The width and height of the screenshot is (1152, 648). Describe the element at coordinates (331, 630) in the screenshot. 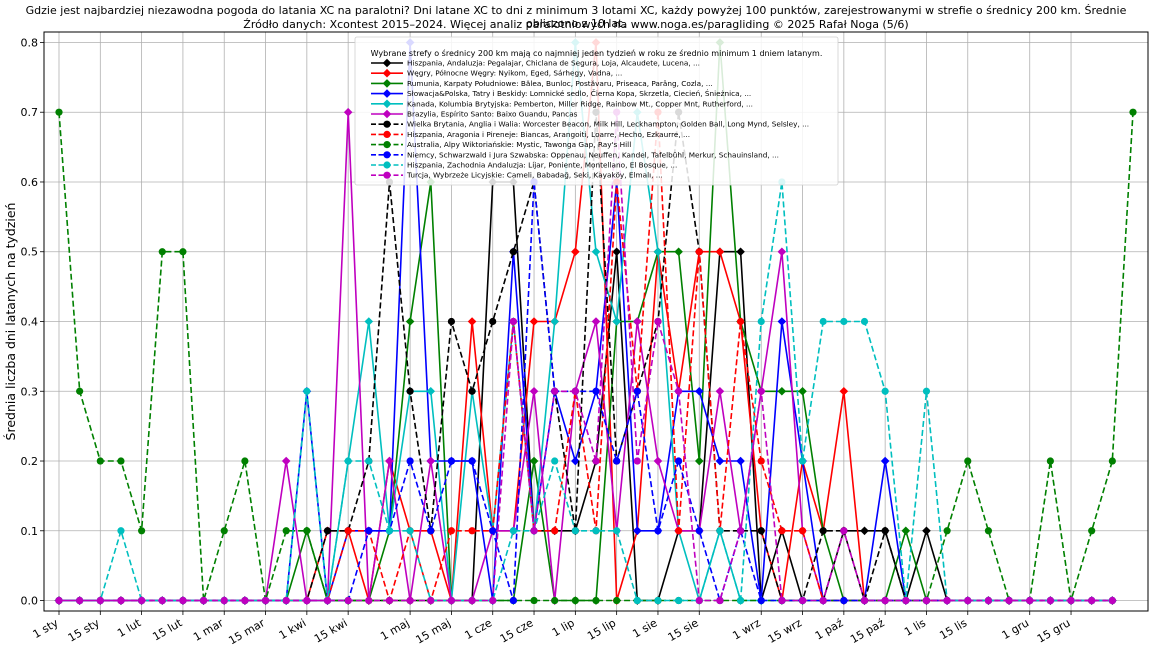

I see `x-tick-label: 15 kwi` at that location.